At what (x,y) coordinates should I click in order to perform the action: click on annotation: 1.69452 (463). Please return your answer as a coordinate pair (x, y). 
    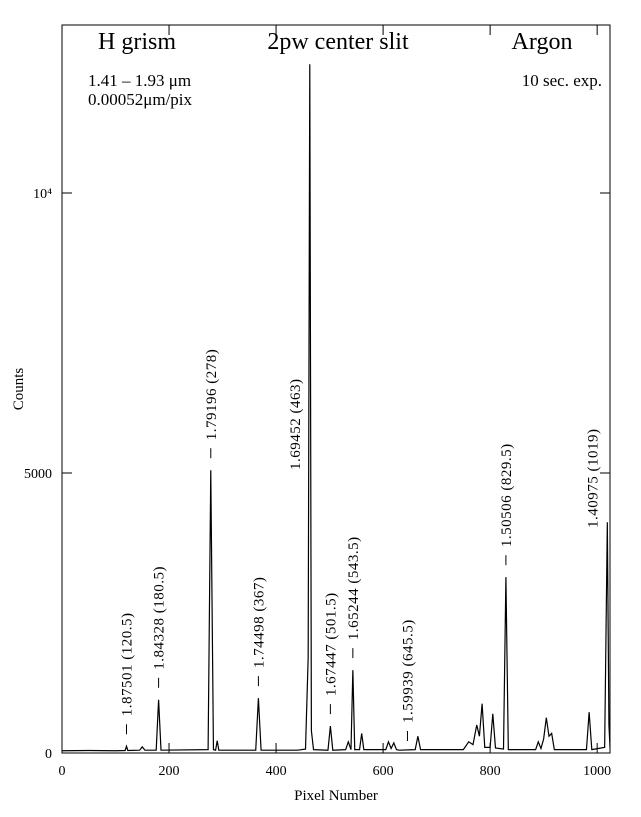
    Looking at the image, I should click on (296, 425).